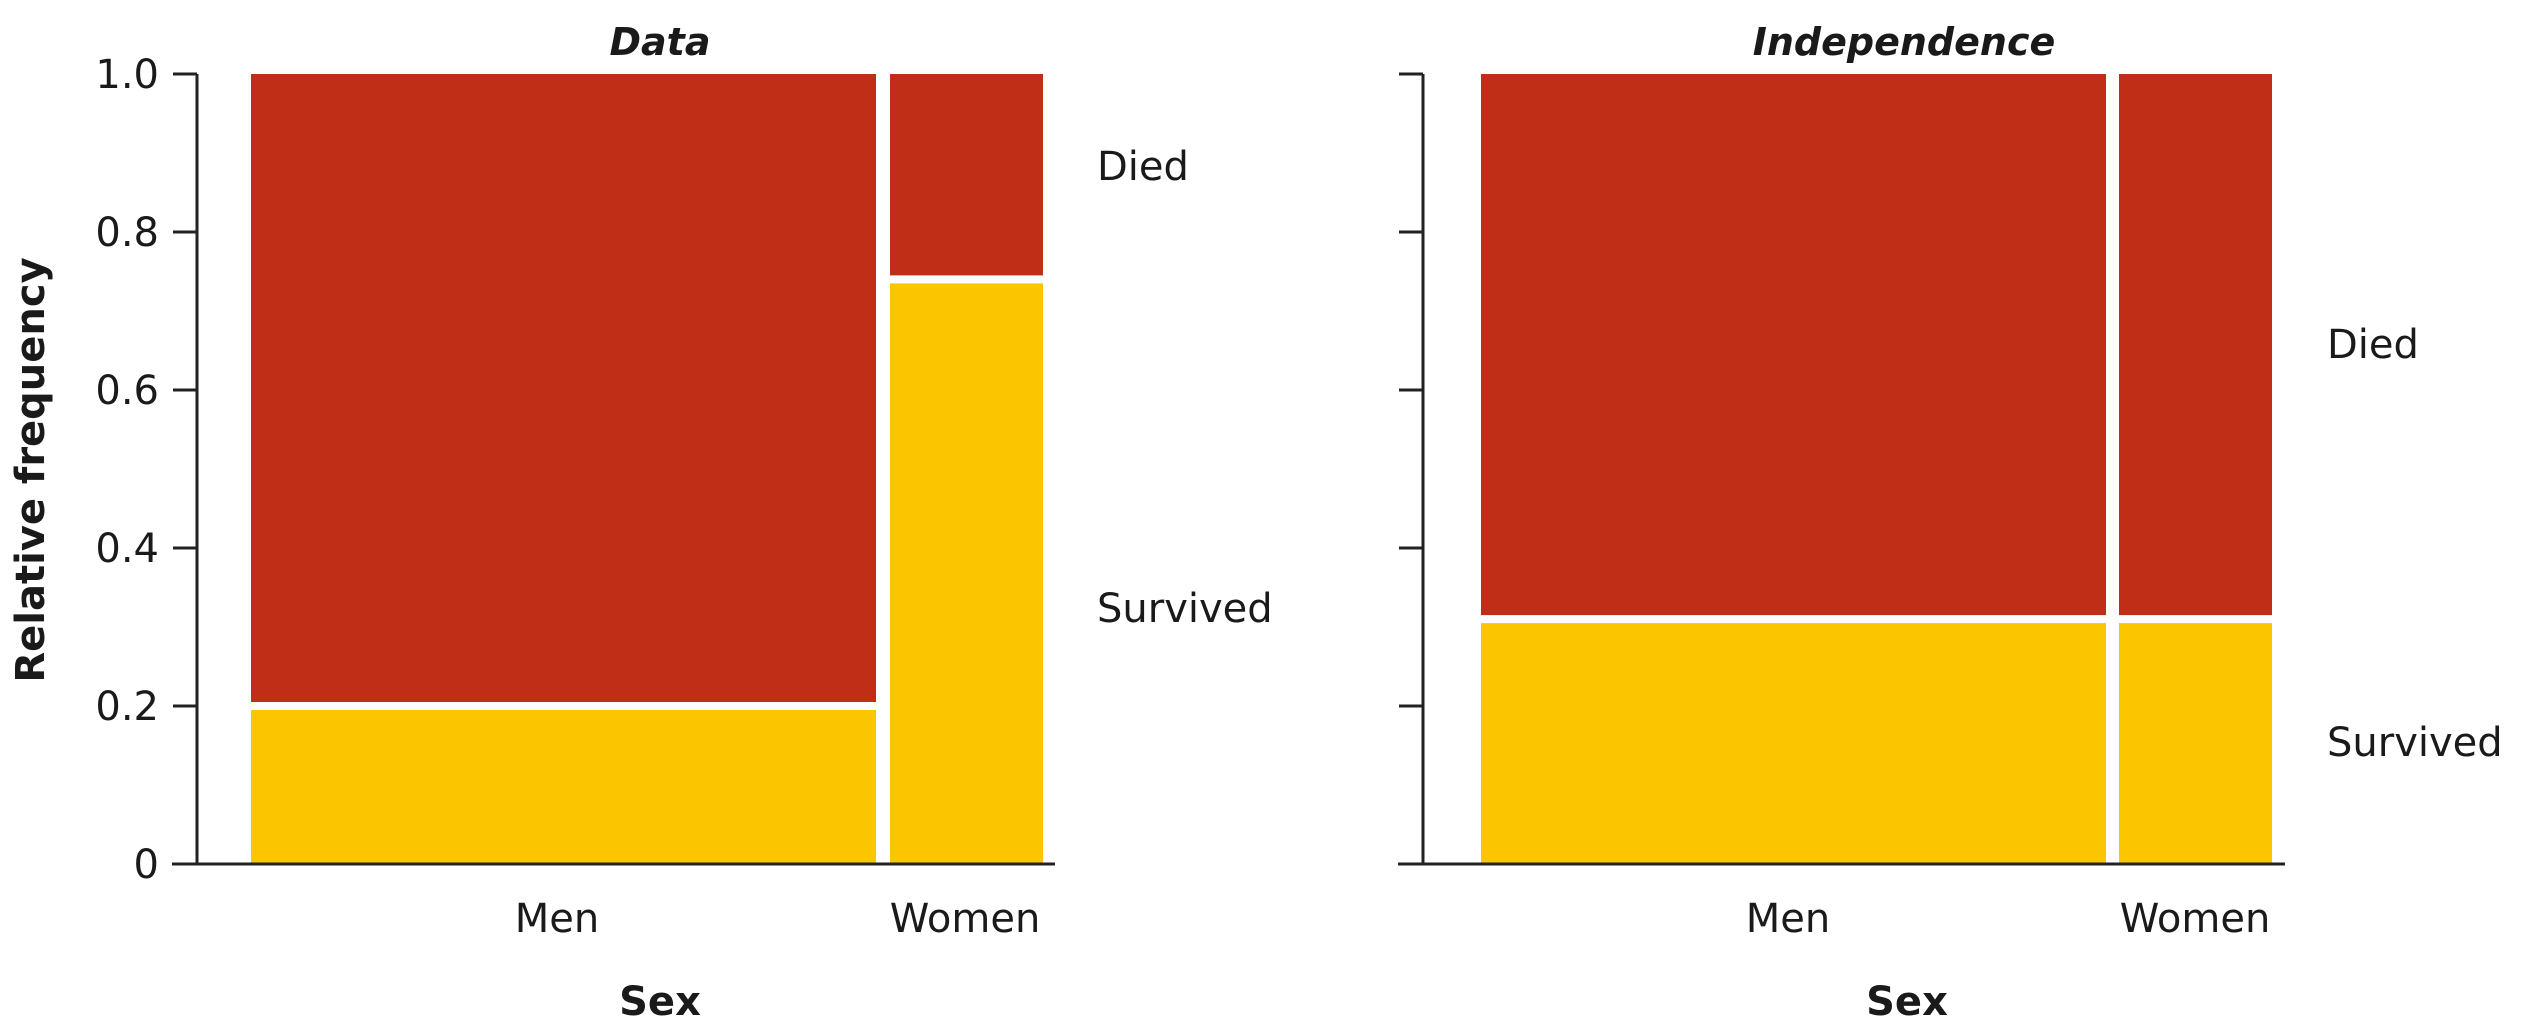 The image size is (2530, 1032). I want to click on panel-title: Independence, so click(1904, 42).